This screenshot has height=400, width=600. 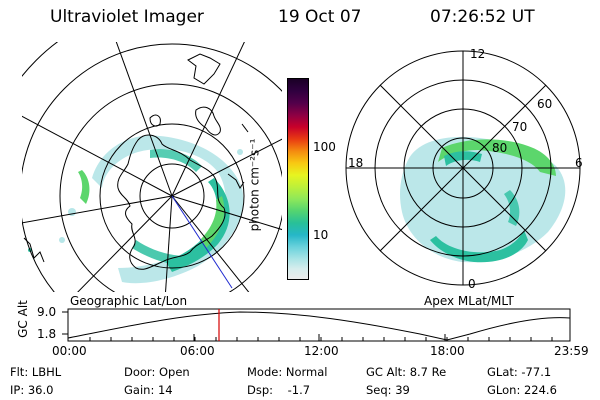 I want to click on timeline-y-title: GC Alt, so click(x=22, y=319).